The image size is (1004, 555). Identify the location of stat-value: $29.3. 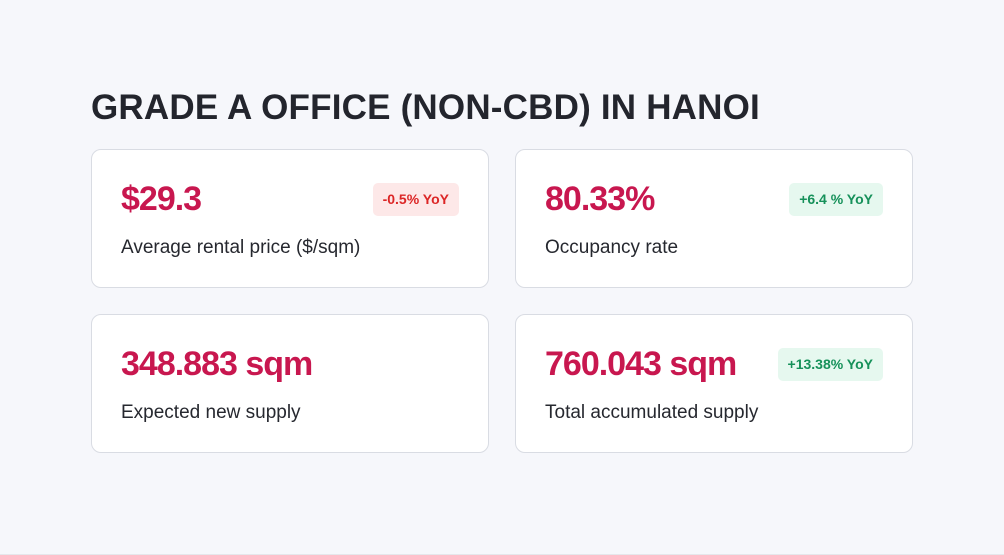
(161, 199).